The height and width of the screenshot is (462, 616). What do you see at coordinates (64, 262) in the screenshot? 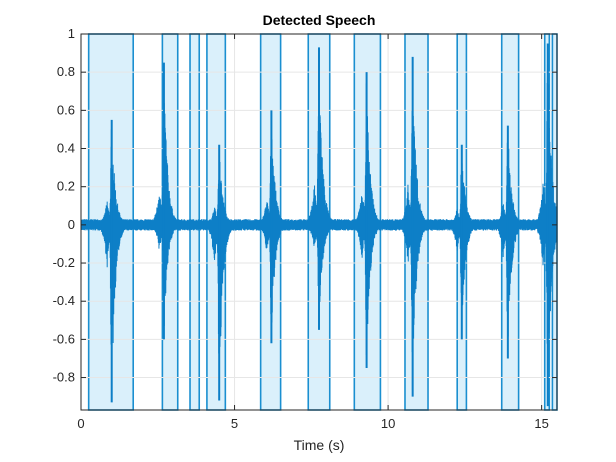
I see `y-tick-label: -0.2` at bounding box center [64, 262].